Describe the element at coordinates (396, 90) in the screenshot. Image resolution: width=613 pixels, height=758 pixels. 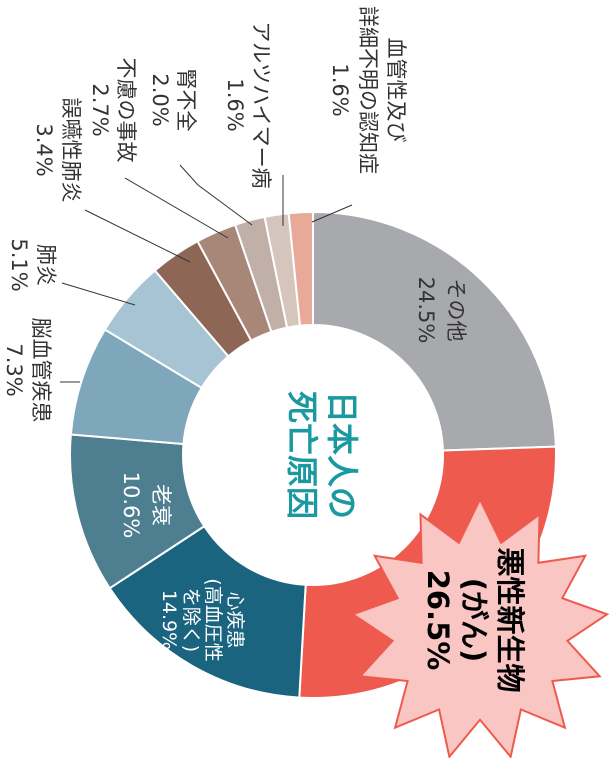
I see `category-label: 血管性及び` at that location.